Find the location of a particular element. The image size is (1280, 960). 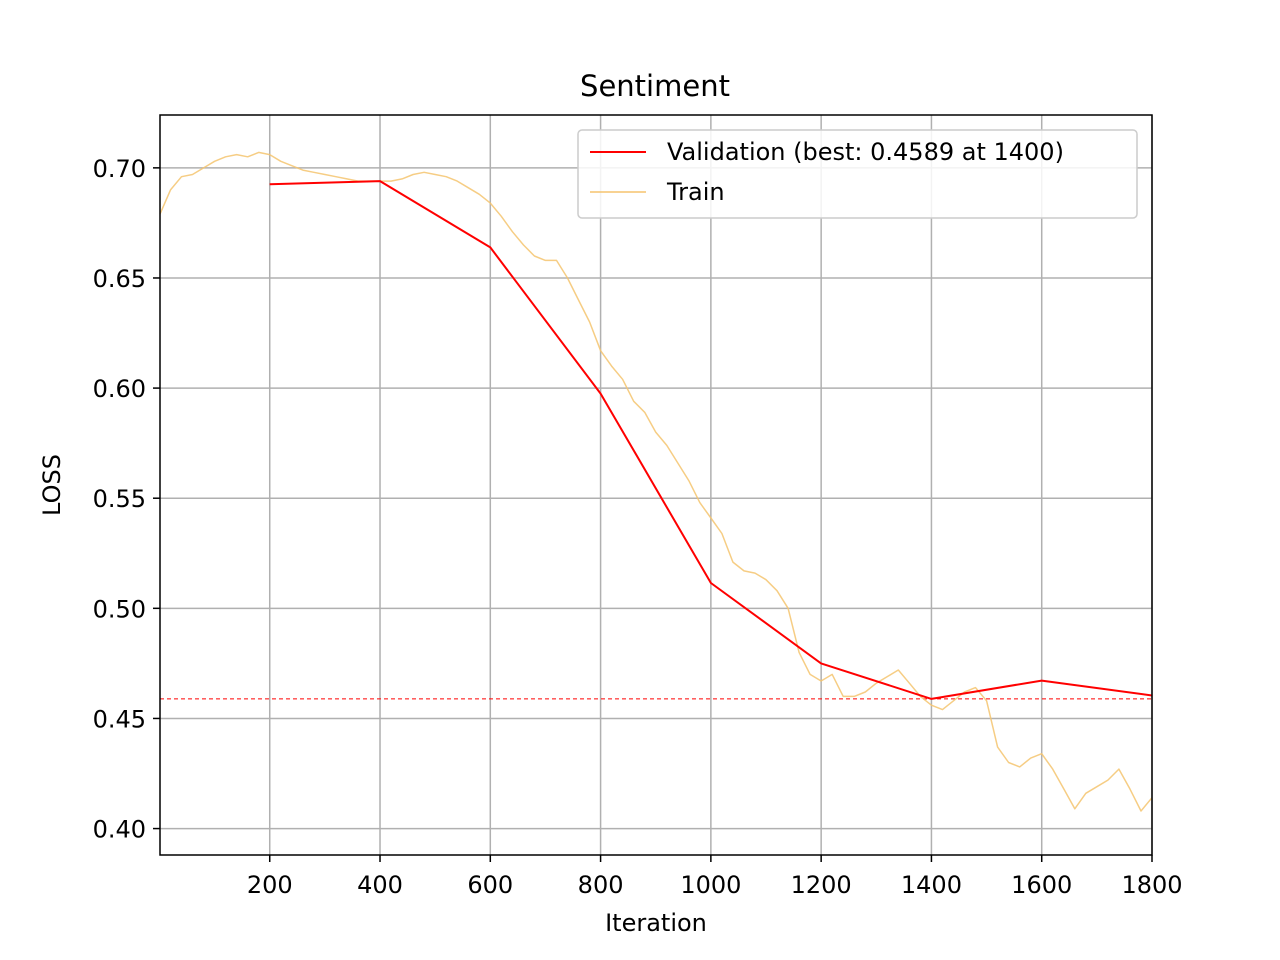

y-axis-ticks: 0.40 0.45 0.50 0.55 0.60 0.65 0.70 is located at coordinates (126, 499).